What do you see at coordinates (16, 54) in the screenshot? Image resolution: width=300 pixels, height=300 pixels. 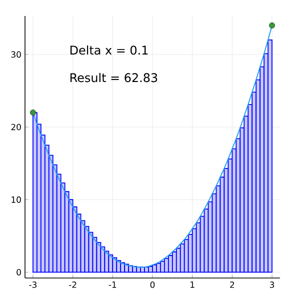 I see `y-tick-label: 30` at bounding box center [16, 54].